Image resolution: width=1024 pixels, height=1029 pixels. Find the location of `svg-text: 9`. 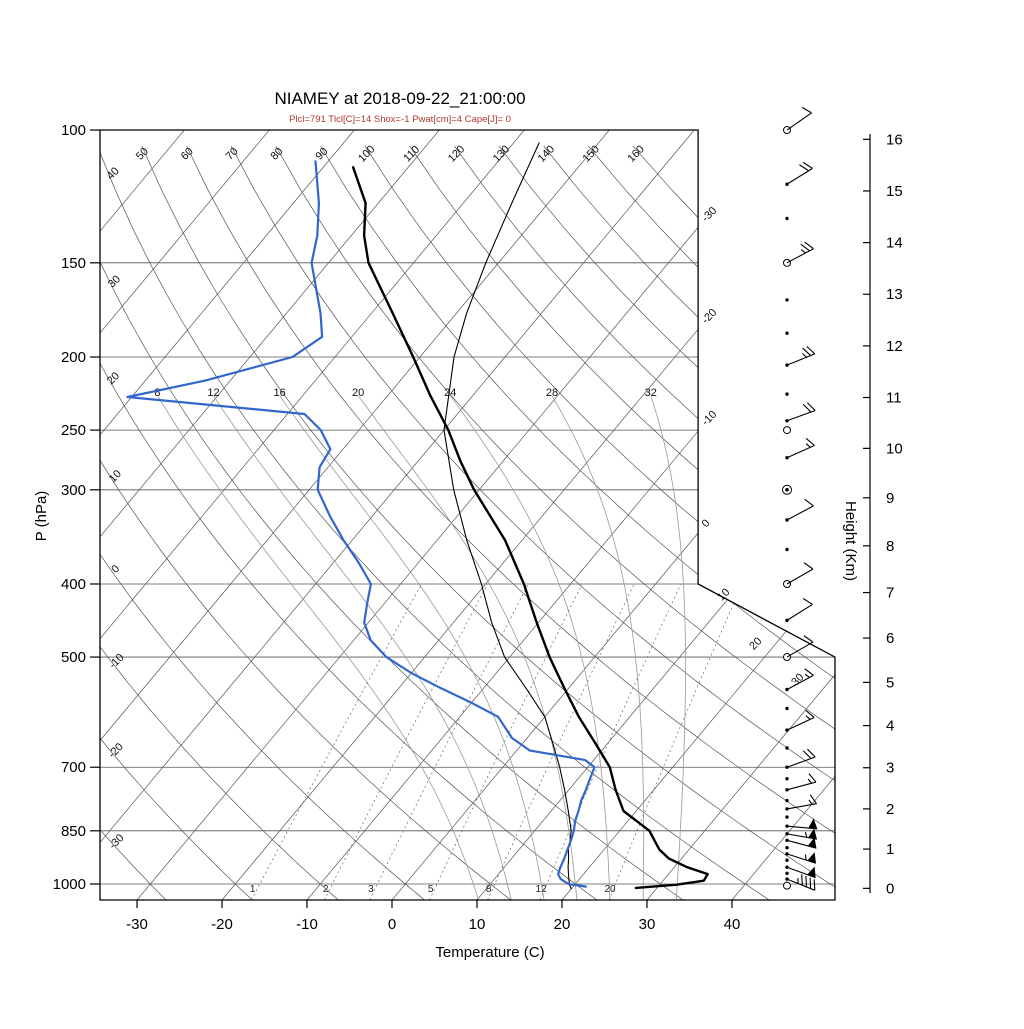

svg-text: 9 is located at coordinates (890, 498).